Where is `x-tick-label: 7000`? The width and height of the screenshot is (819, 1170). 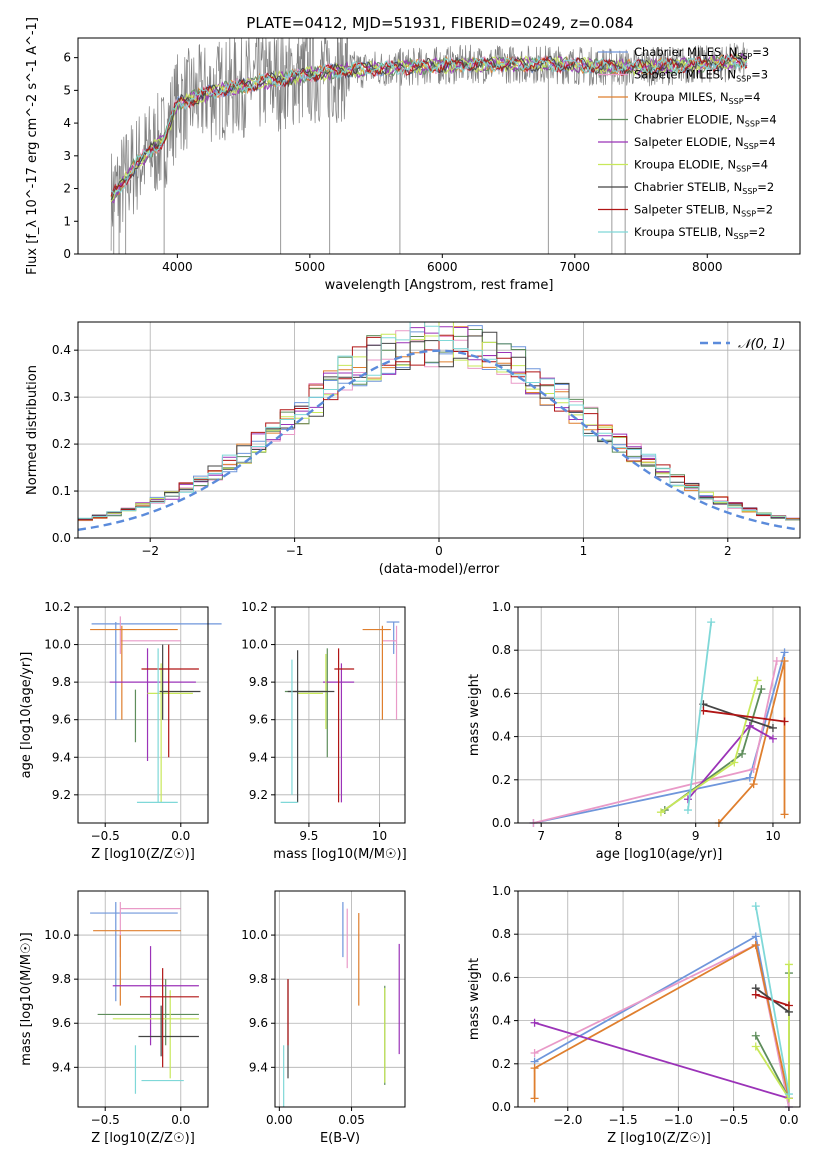
x-tick-label: 7000 is located at coordinates (575, 267).